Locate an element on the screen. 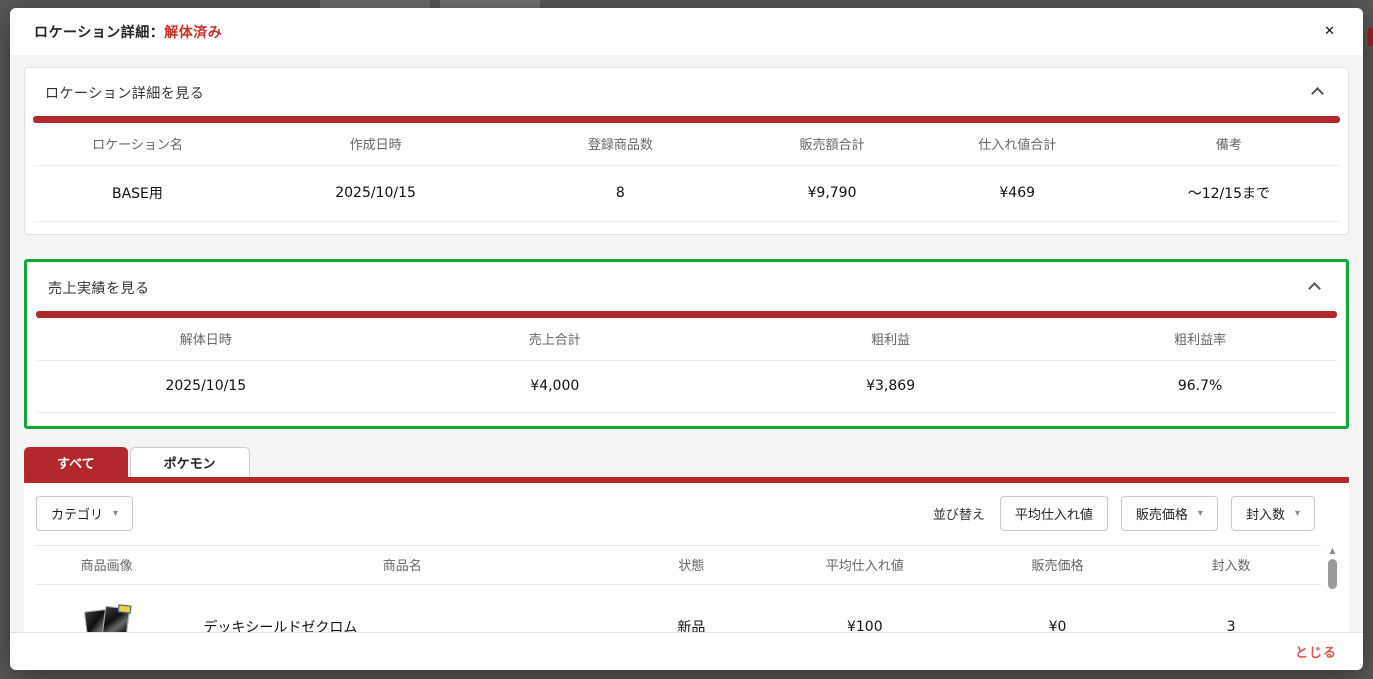  location-details-title: ロケーション詳細を見る is located at coordinates (125, 94).